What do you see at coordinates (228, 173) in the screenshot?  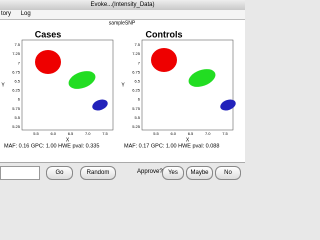 I see `no-button: No` at bounding box center [228, 173].